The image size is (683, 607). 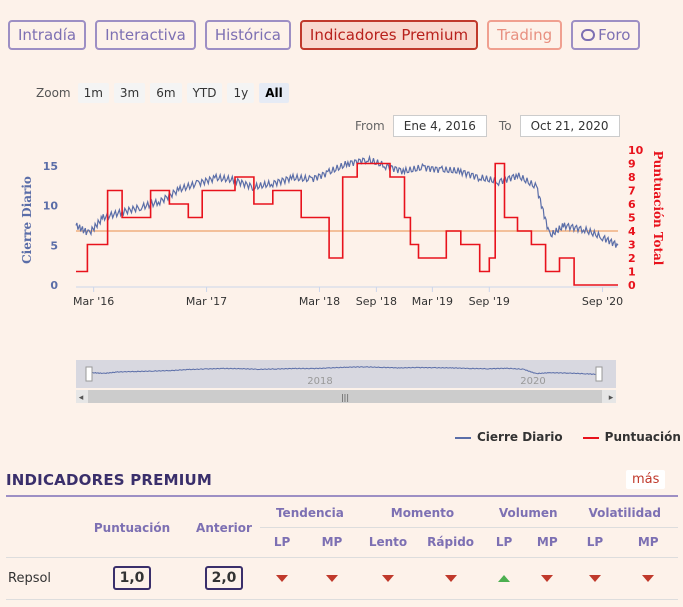 I want to click on section-title: INDICADORES PREMIUM, so click(x=109, y=480).